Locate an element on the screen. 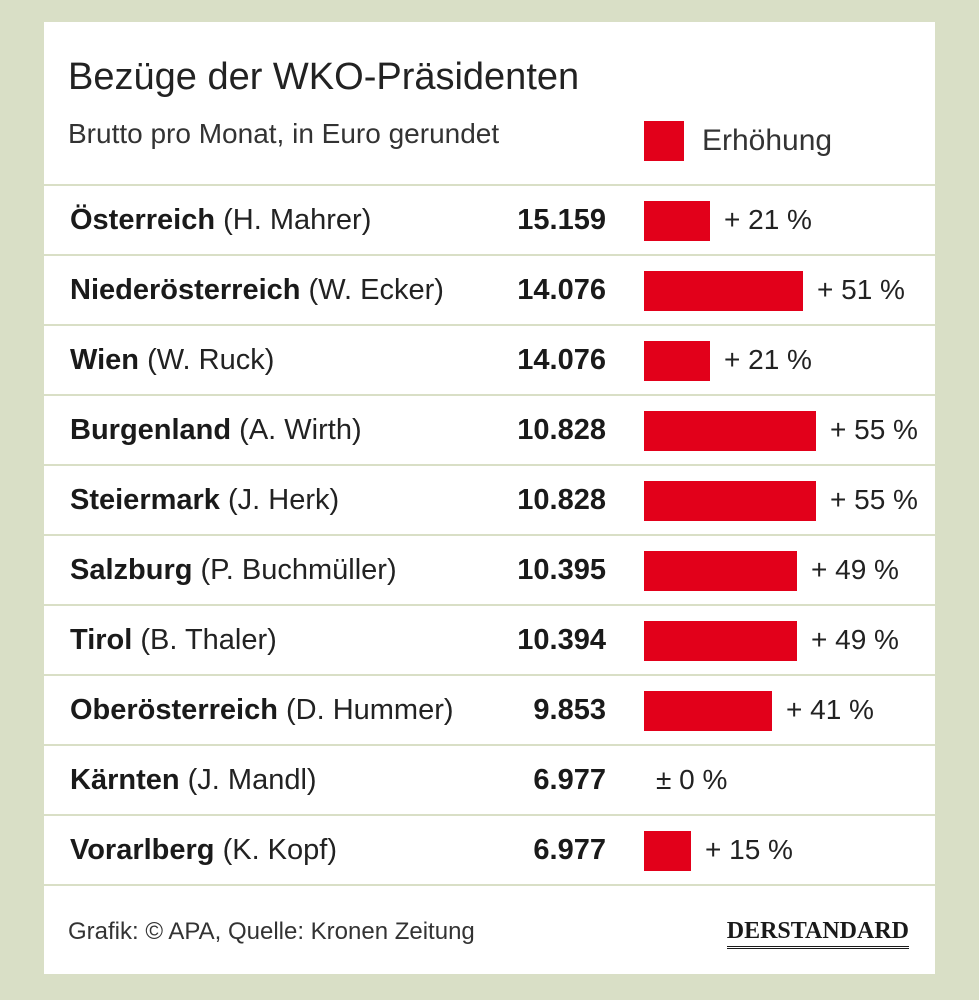  chart-subtitle: Brutto pro Monat, in Euro gerundet is located at coordinates (284, 133).